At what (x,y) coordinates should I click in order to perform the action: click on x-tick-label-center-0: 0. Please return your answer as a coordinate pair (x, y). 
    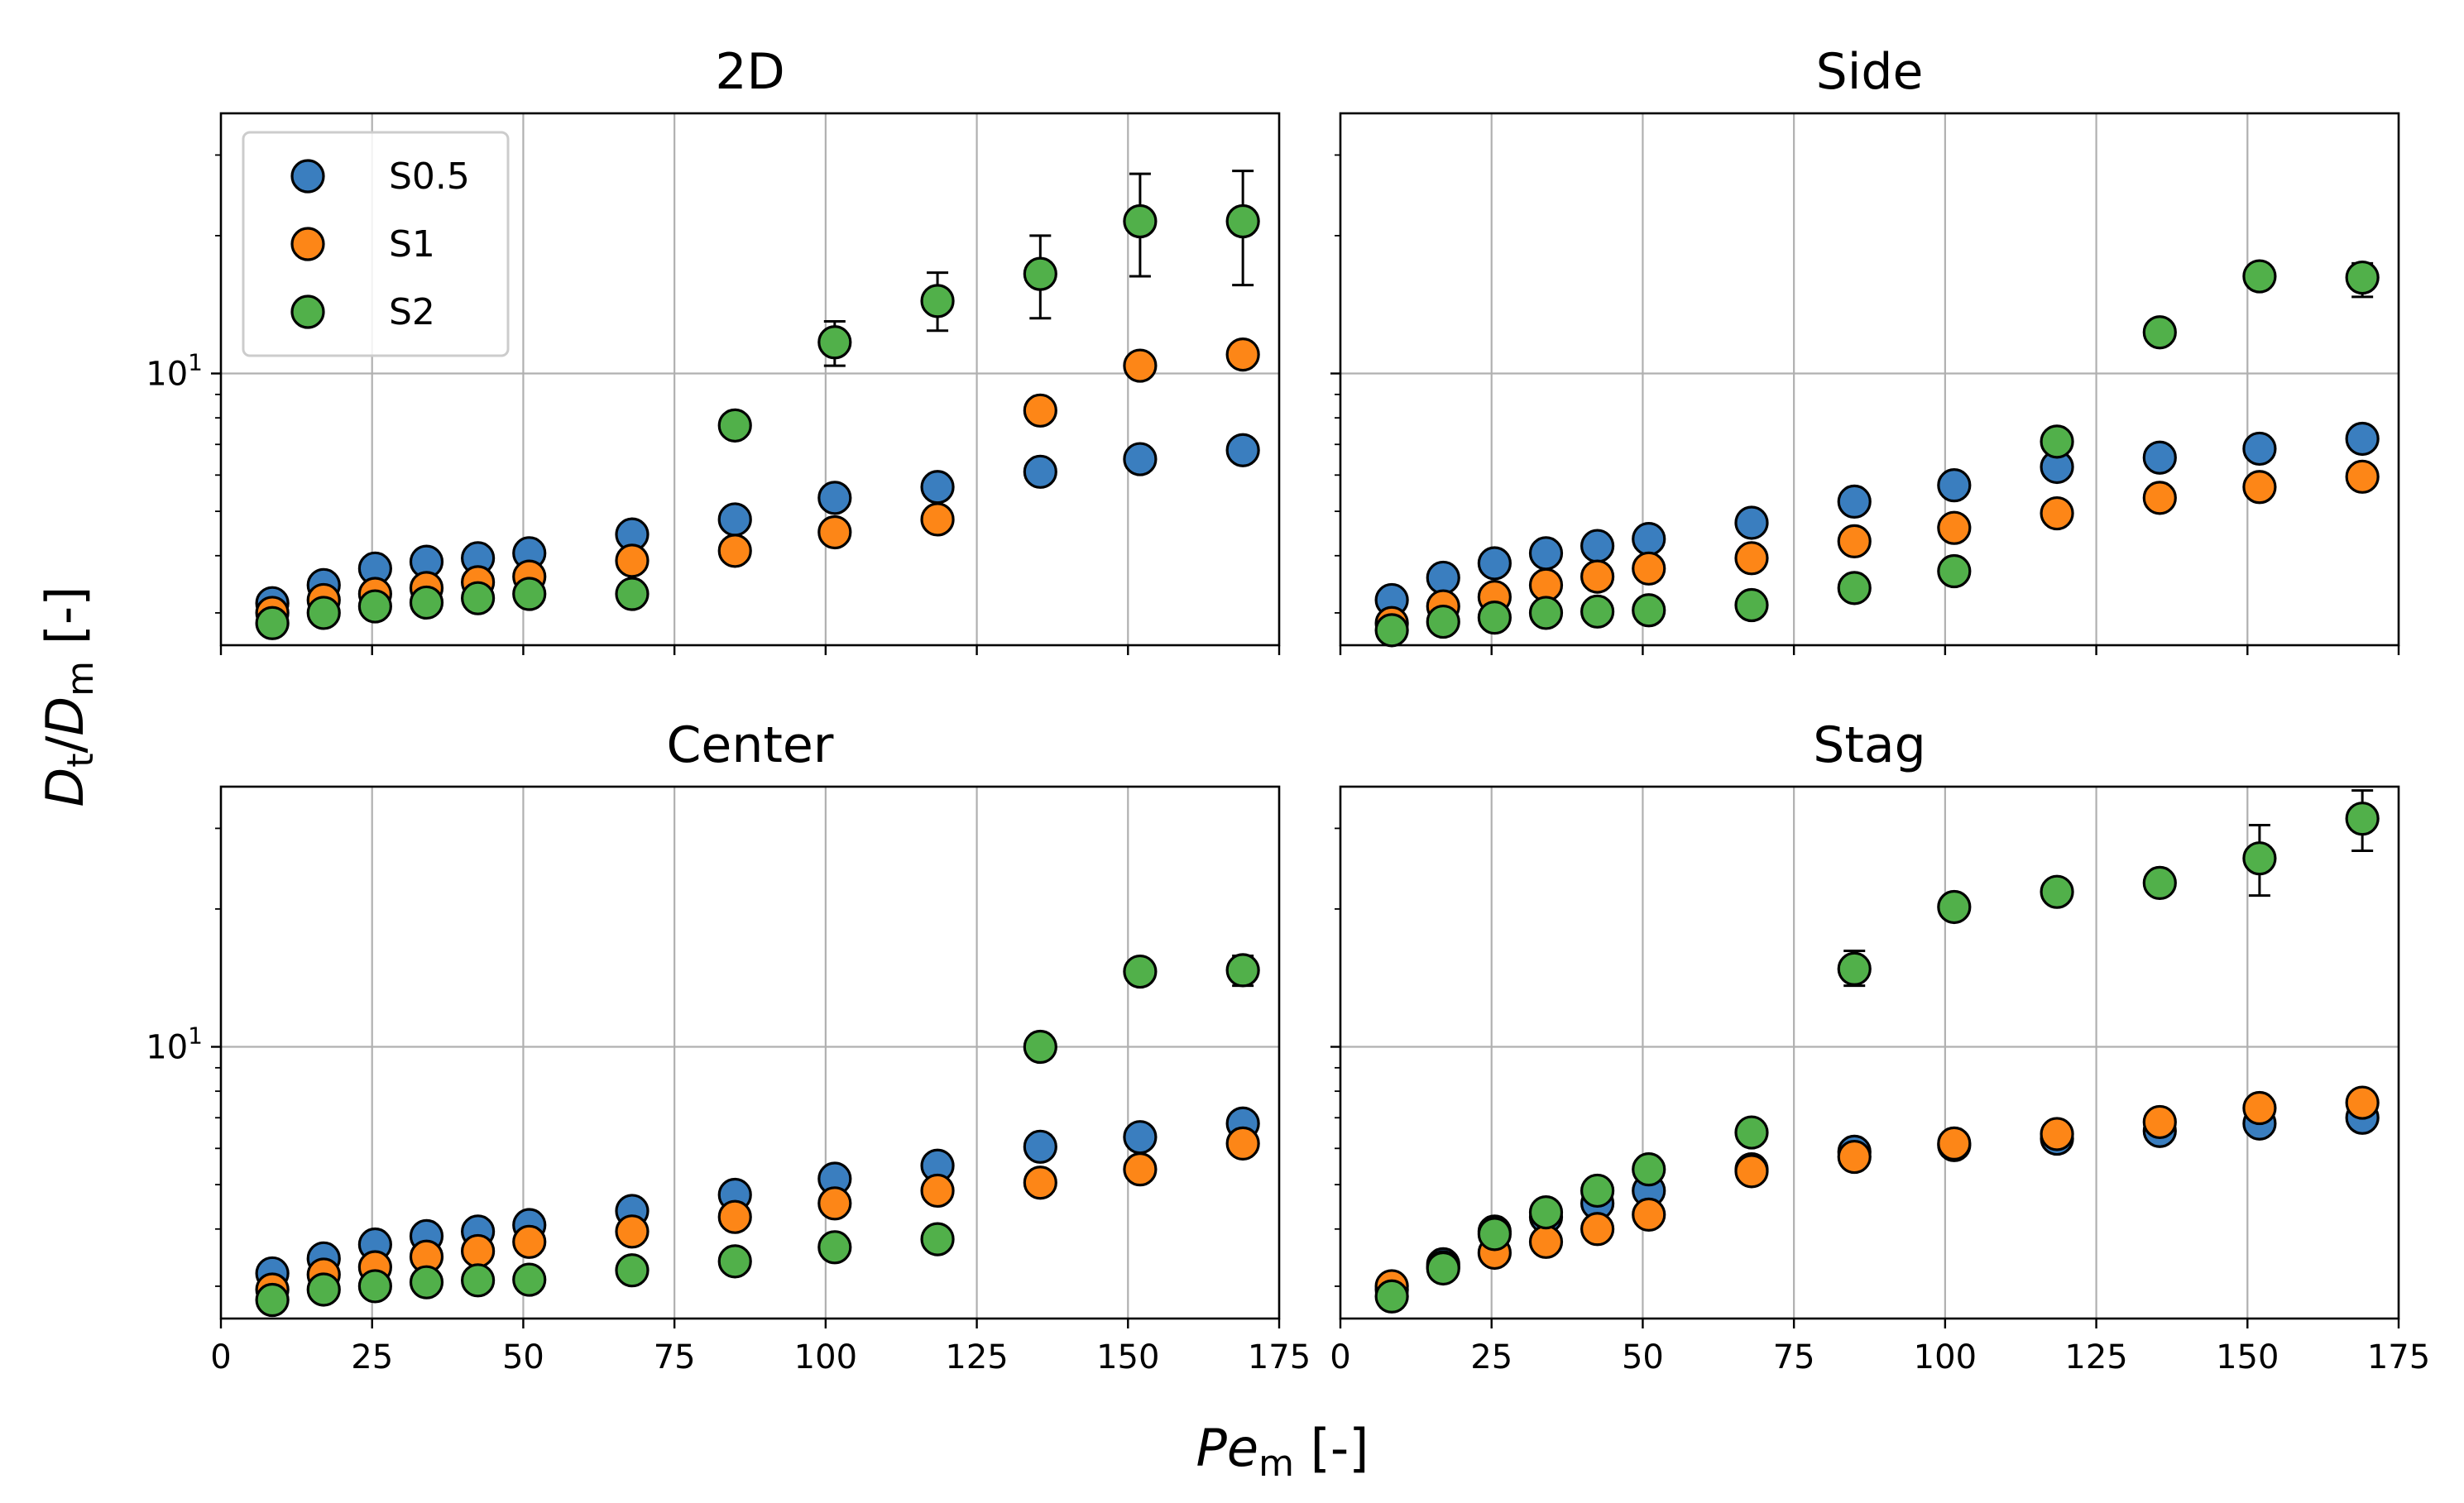
    Looking at the image, I should click on (220, 1357).